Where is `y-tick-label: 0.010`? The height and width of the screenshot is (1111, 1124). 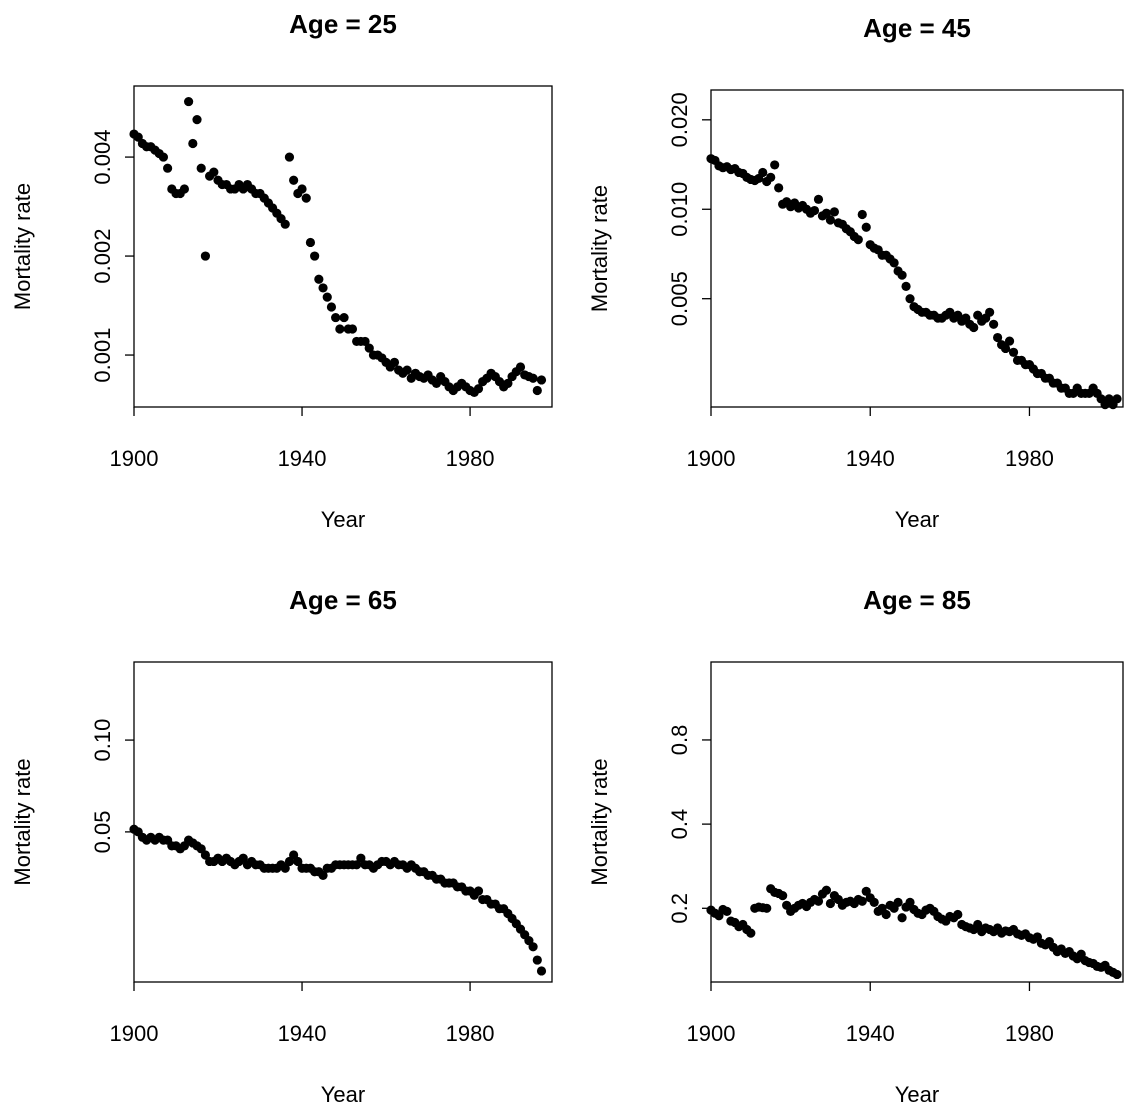
y-tick-label: 0.010 is located at coordinates (679, 209).